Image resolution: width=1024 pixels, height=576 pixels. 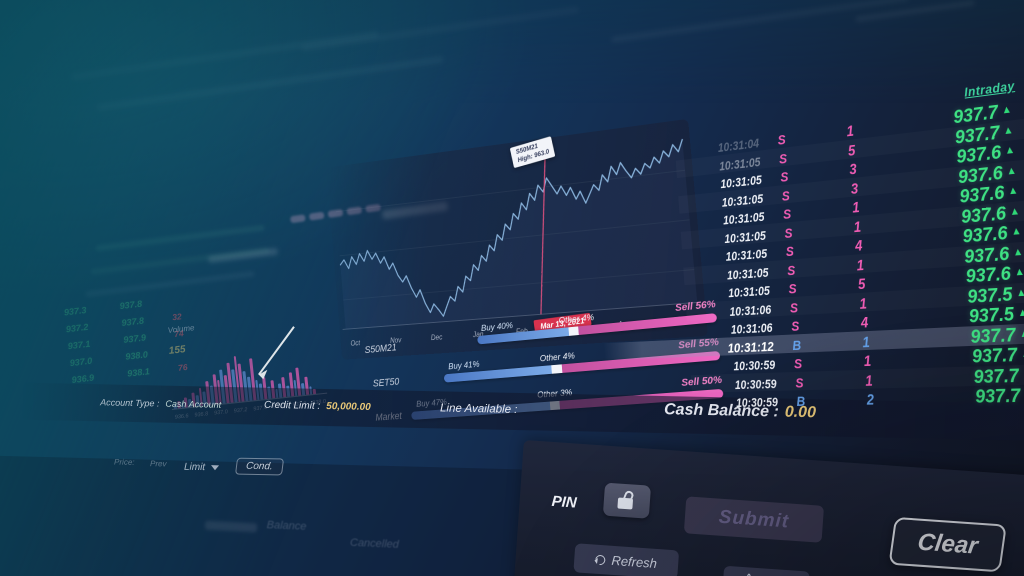 I want to click on order-type-value: Limit, so click(x=194, y=467).